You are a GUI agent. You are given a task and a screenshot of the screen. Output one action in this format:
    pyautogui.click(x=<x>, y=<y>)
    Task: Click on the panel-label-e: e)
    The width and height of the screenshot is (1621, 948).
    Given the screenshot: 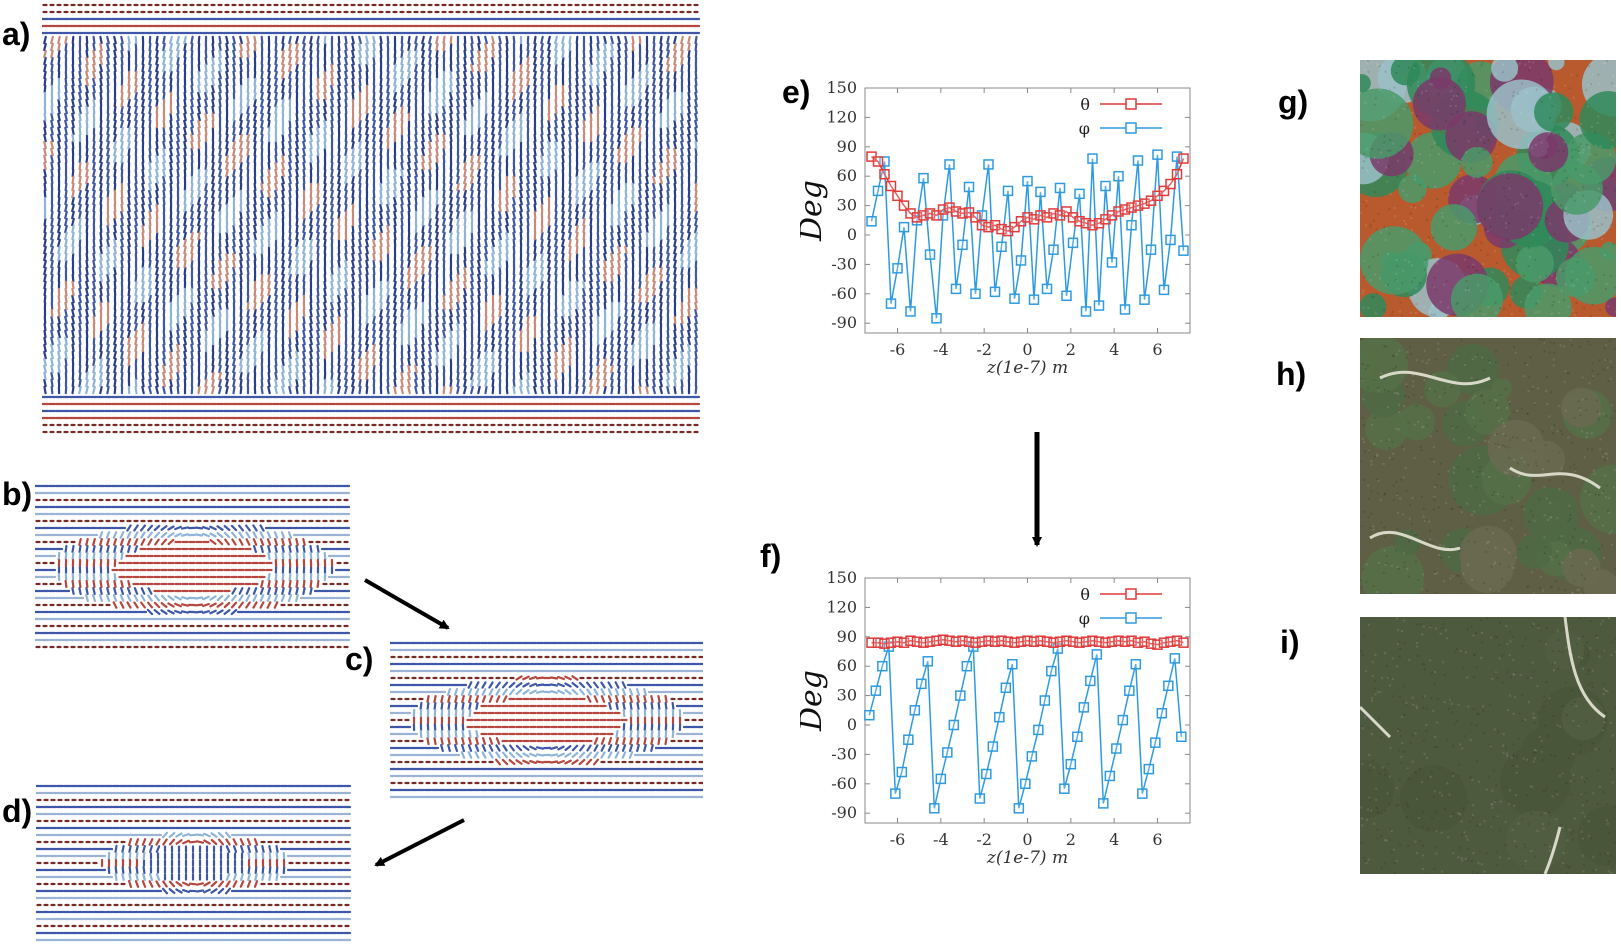 What is the action you would take?
    pyautogui.click(x=796, y=92)
    